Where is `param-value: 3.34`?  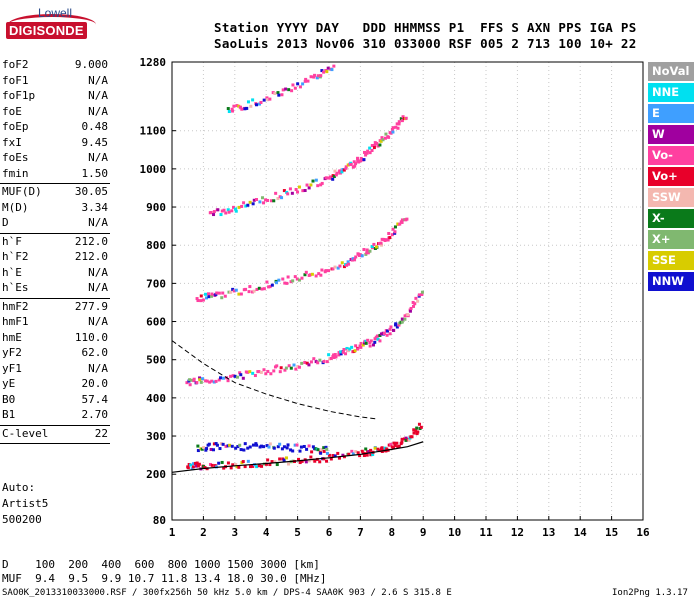 param-value: 3.34 is located at coordinates (95, 207).